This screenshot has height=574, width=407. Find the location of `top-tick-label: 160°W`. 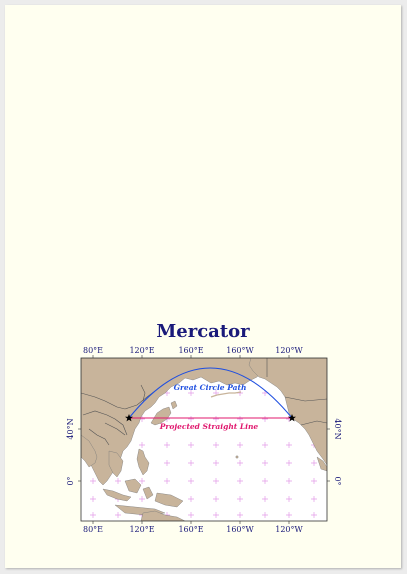

top-tick-label: 160°W is located at coordinates (240, 350).